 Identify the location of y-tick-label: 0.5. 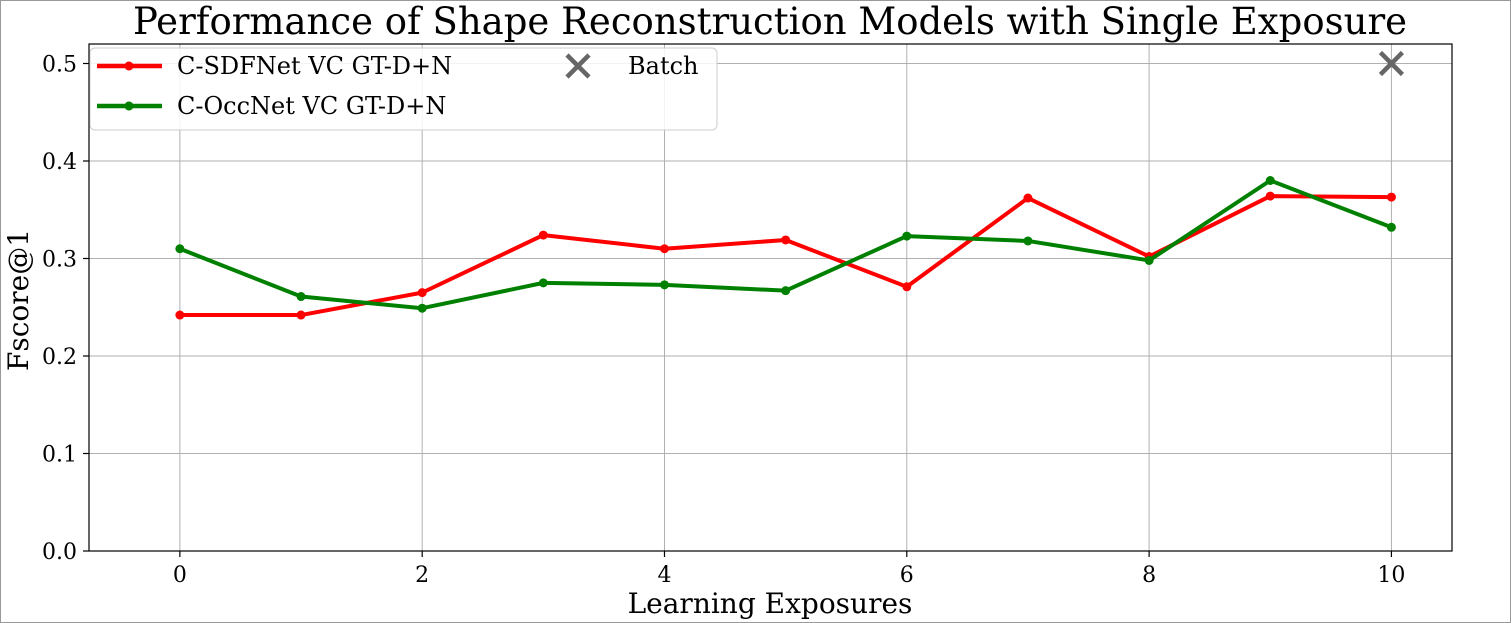
(59, 65).